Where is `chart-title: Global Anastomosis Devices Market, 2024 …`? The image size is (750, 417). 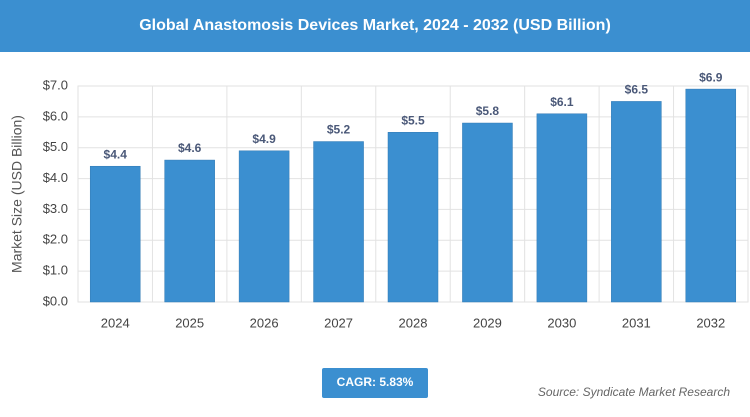
chart-title: Global Anastomosis Devices Market, 2024 … is located at coordinates (375, 25).